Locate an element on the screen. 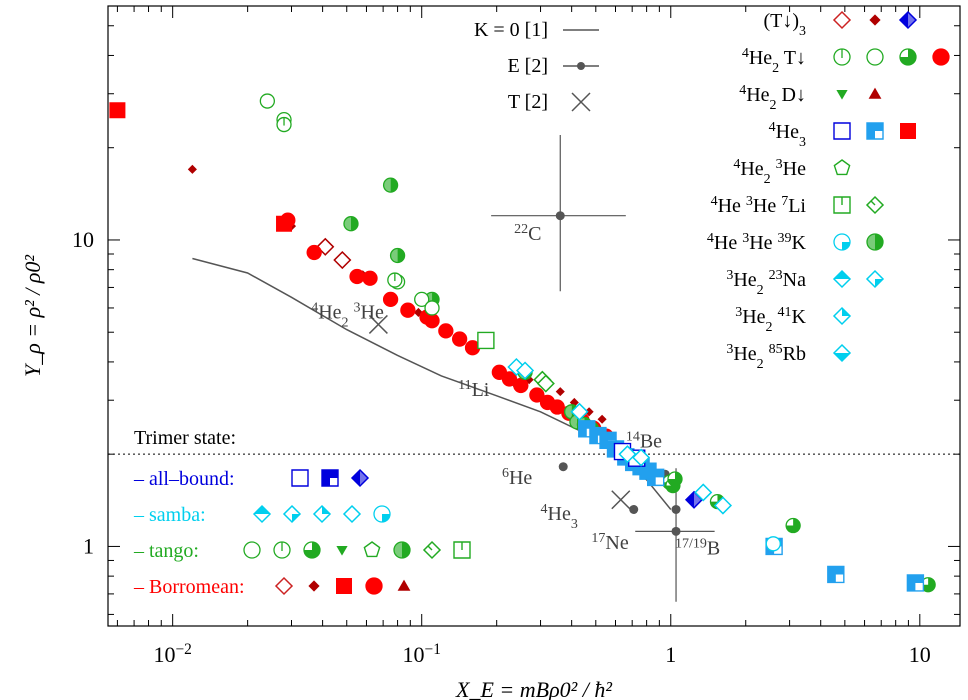 This screenshot has height=700, width=968. legend-label: E [2] is located at coordinates (527, 66).